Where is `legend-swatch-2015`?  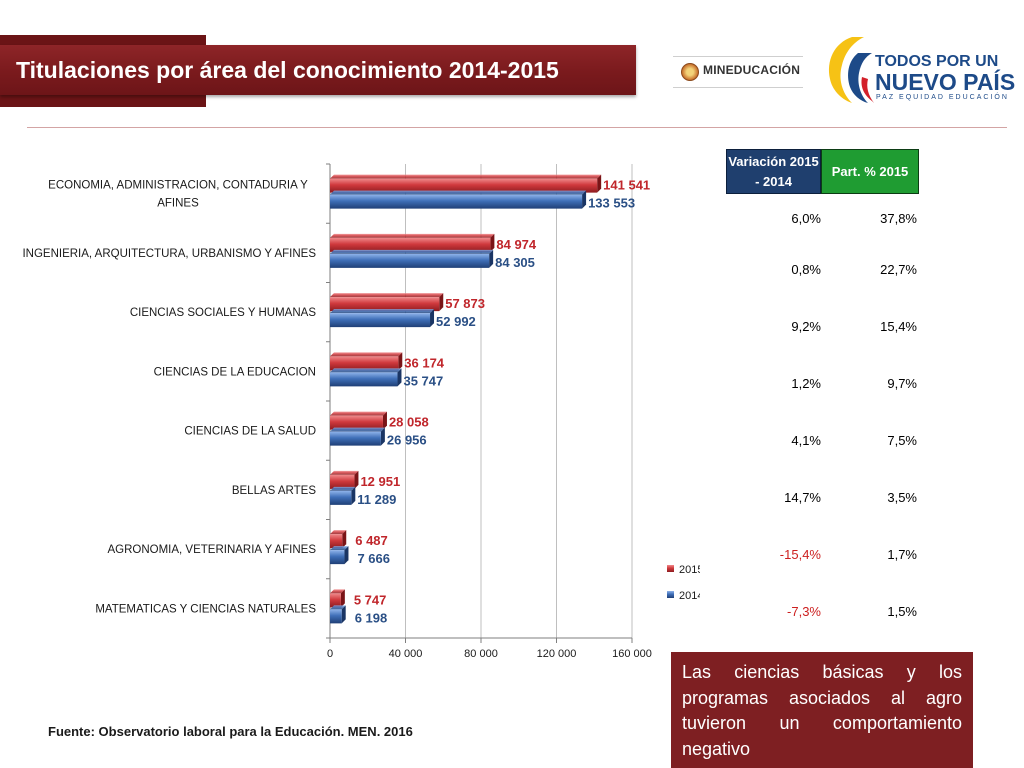 legend-swatch-2015 is located at coordinates (670, 568).